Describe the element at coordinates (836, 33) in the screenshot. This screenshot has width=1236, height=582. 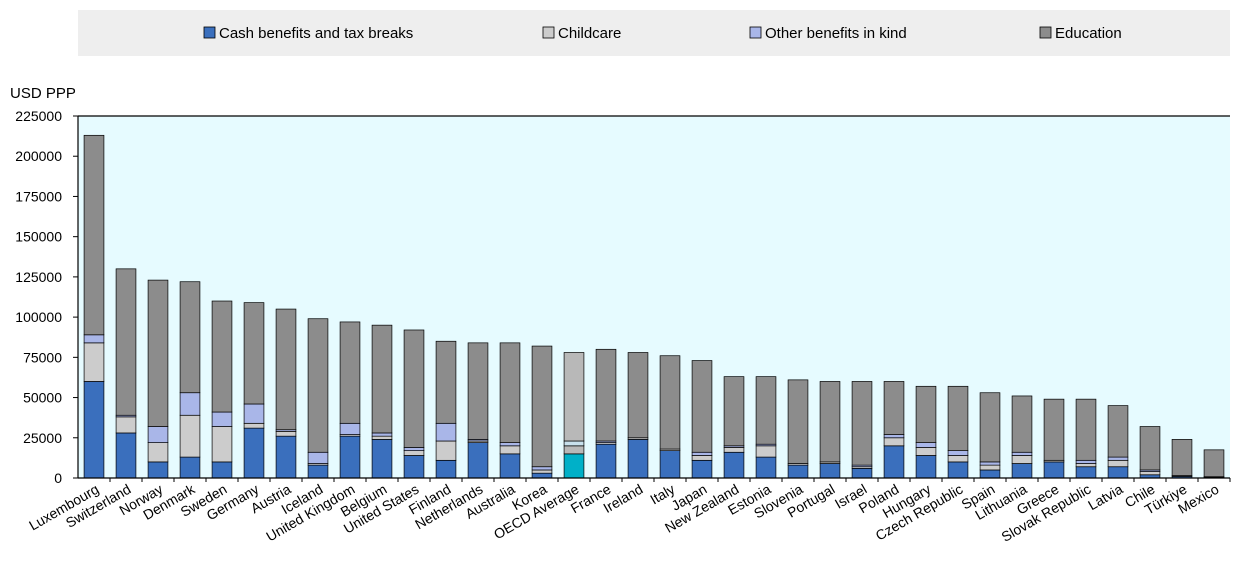
I see `legend-label-2: Other benefits in kind` at that location.